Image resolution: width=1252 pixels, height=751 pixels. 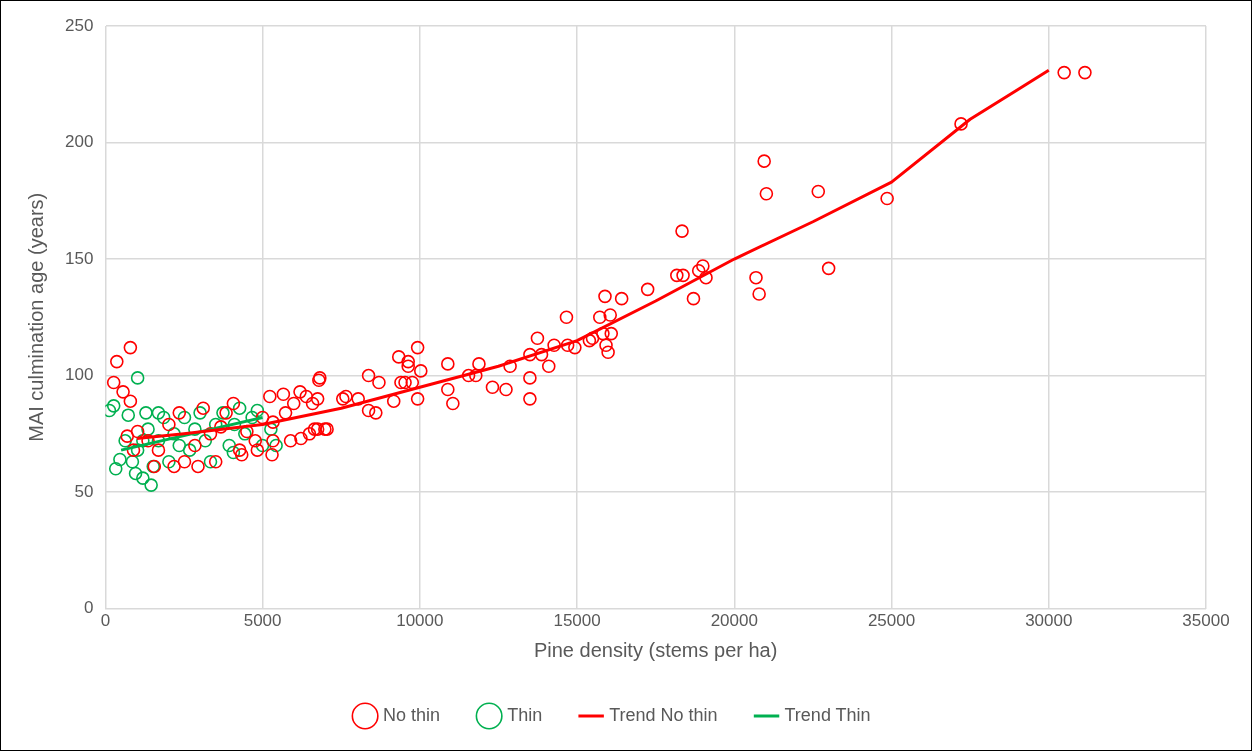 What do you see at coordinates (105, 621) in the screenshot?
I see `x-tick-label: 0` at bounding box center [105, 621].